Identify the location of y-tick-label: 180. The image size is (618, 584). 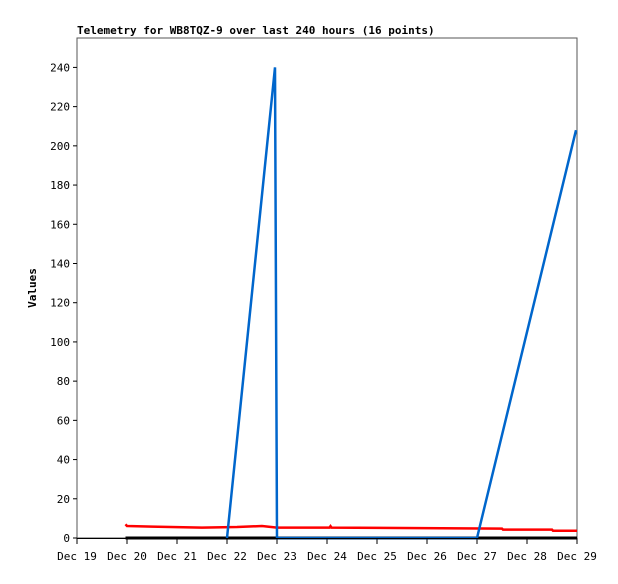
(60, 185).